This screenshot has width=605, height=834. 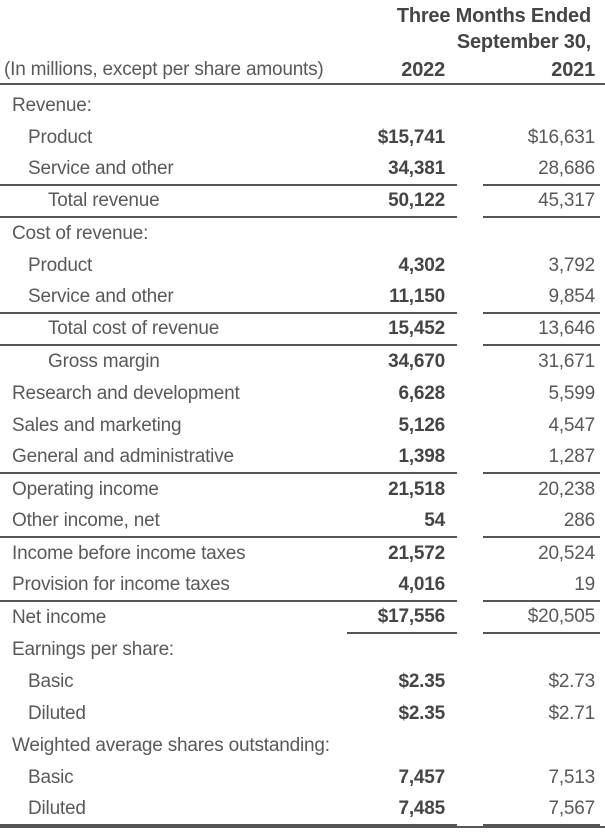 I want to click on section-header-row: Revenue:, so click(x=302, y=106).